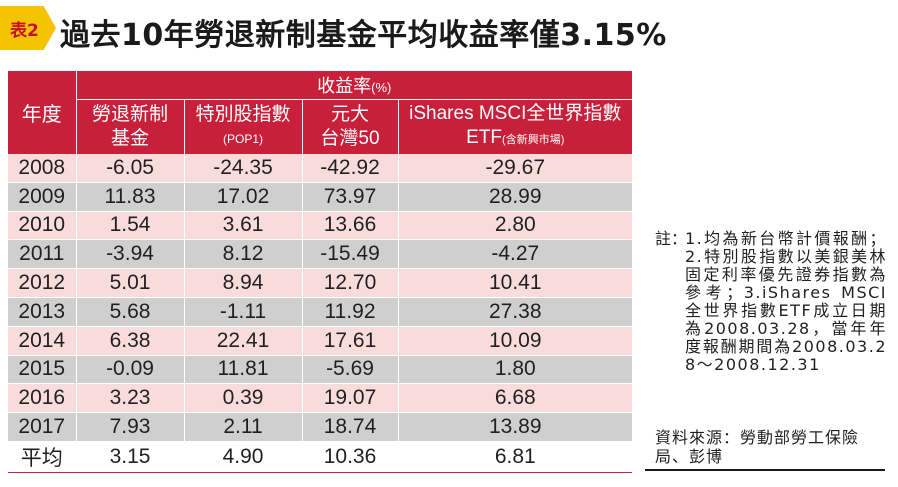  I want to click on year-cell: 2013, so click(42, 312).